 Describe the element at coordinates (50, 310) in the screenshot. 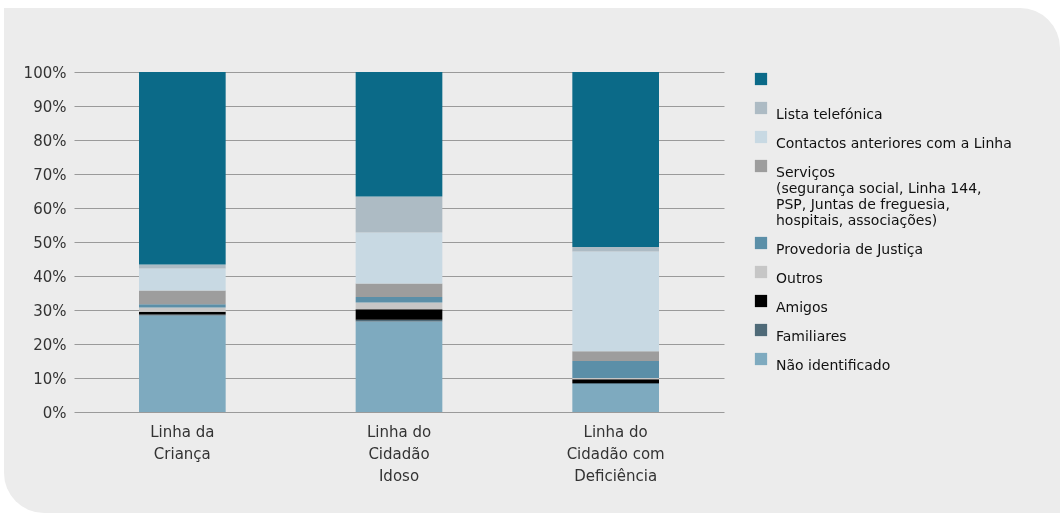

I see `y-tick-label: 30%` at that location.